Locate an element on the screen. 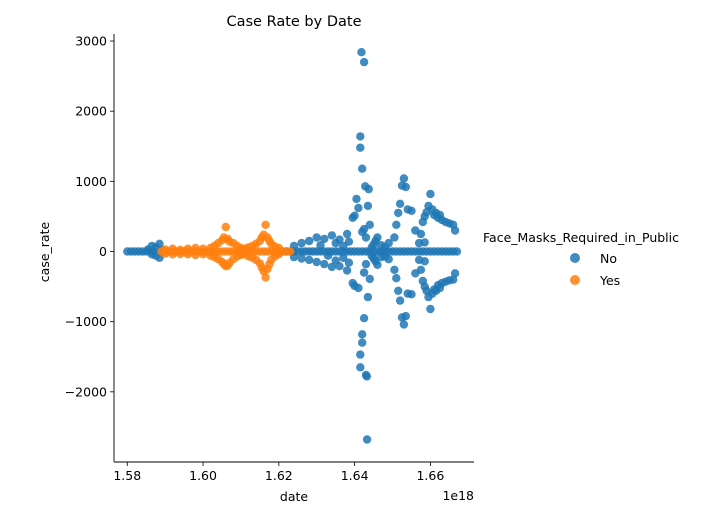 This screenshot has height=523, width=727. legend-label-no: No is located at coordinates (608, 258).